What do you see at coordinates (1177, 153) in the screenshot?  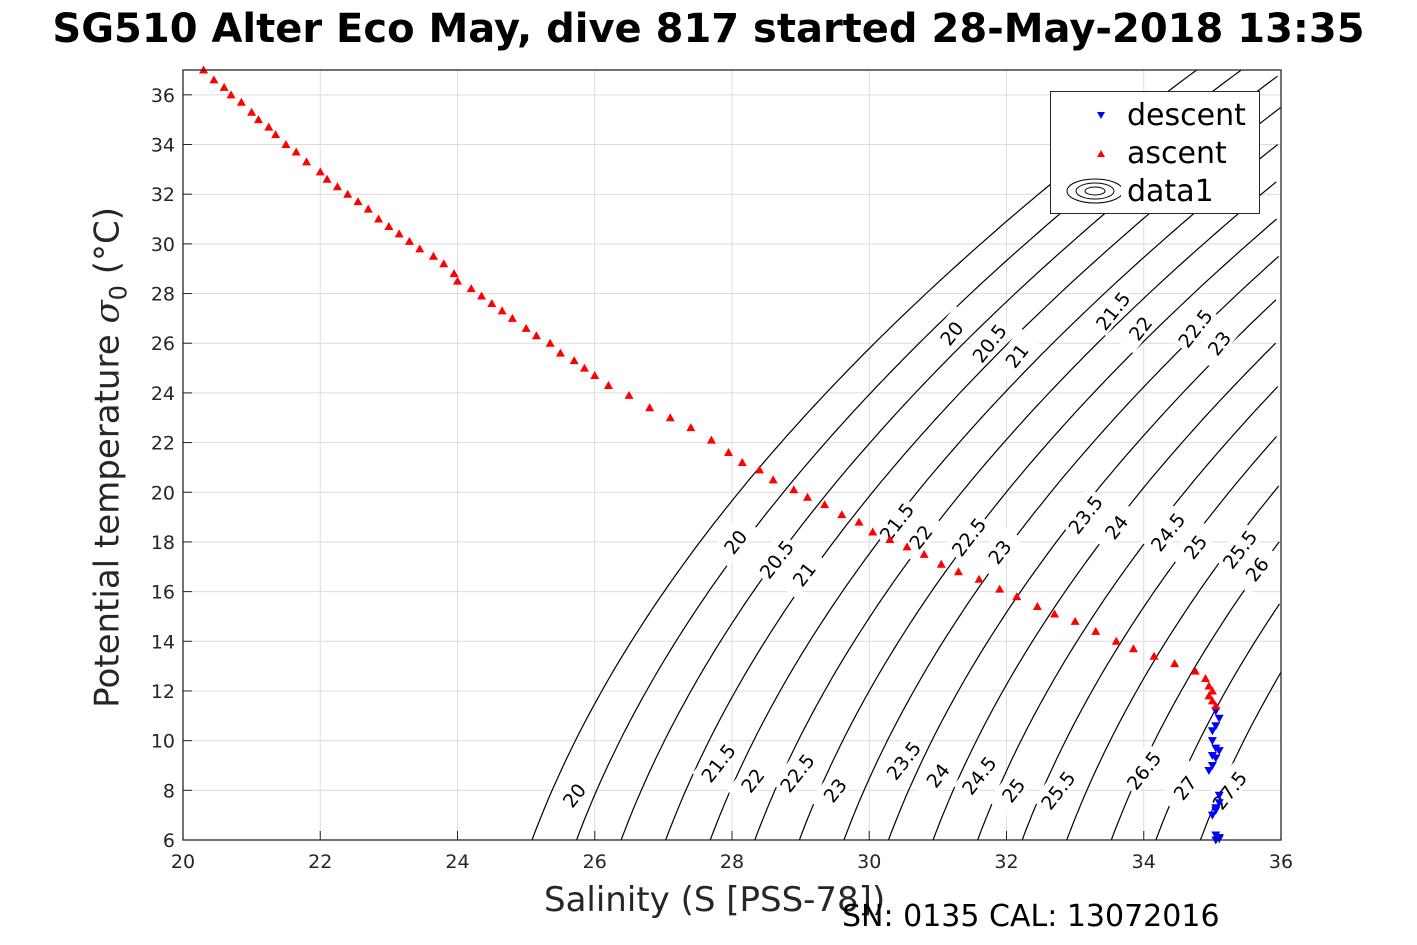 I see `legend-label-ascent: ascent` at bounding box center [1177, 153].